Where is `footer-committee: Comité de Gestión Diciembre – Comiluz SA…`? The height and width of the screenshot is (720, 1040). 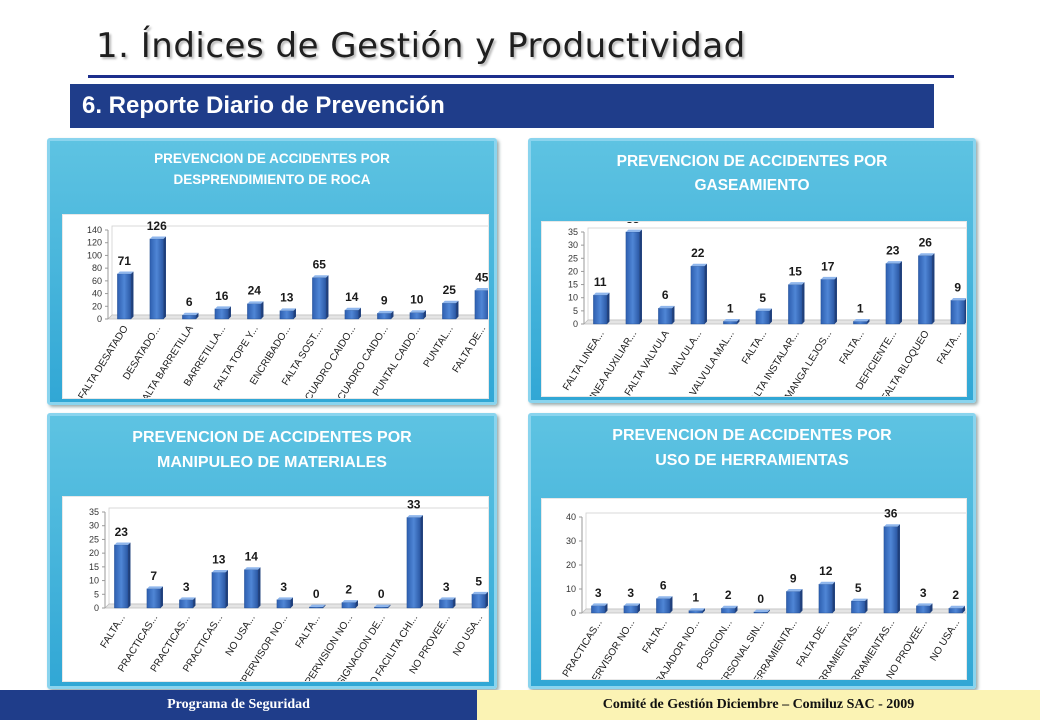
footer-committee: Comité de Gestión Diciembre – Comiluz SA… is located at coordinates (758, 705).